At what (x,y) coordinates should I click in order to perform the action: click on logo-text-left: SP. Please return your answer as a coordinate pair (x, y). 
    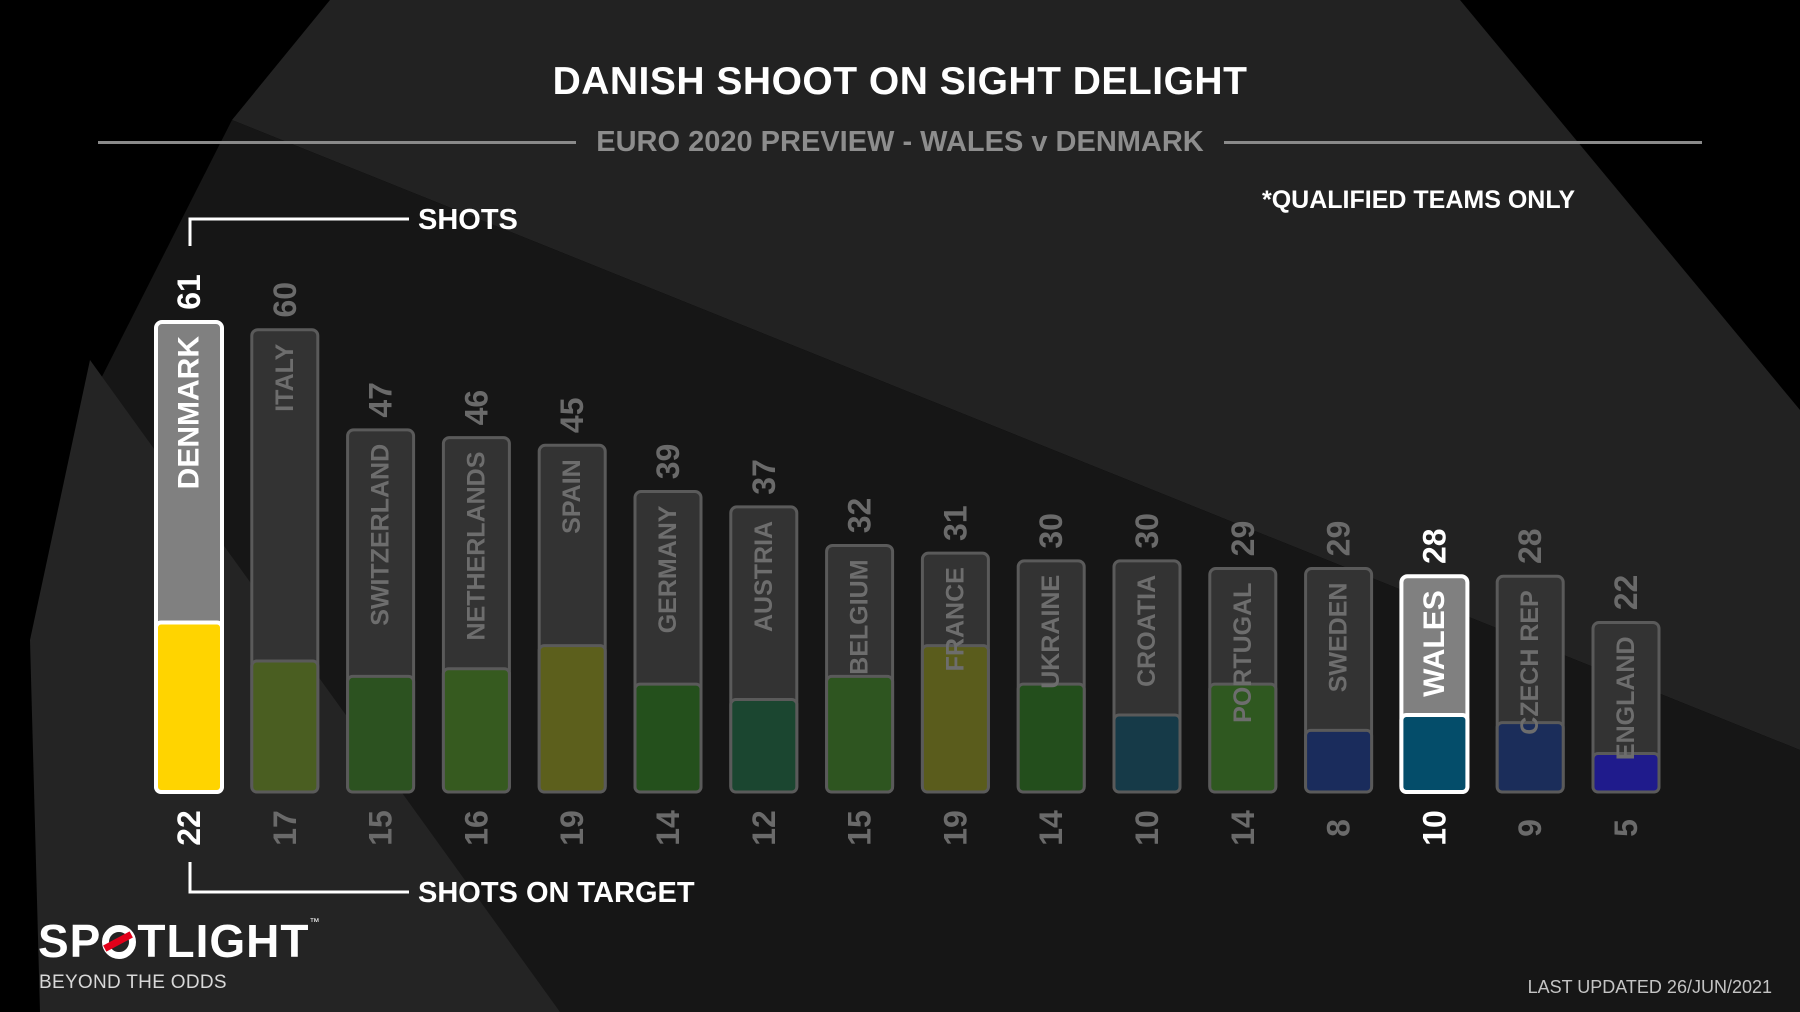
    Looking at the image, I should click on (70, 941).